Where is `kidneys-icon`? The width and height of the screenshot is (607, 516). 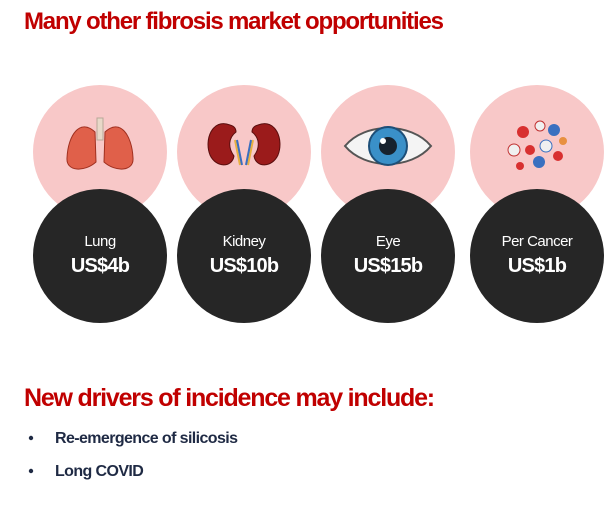 kidneys-icon is located at coordinates (244, 144).